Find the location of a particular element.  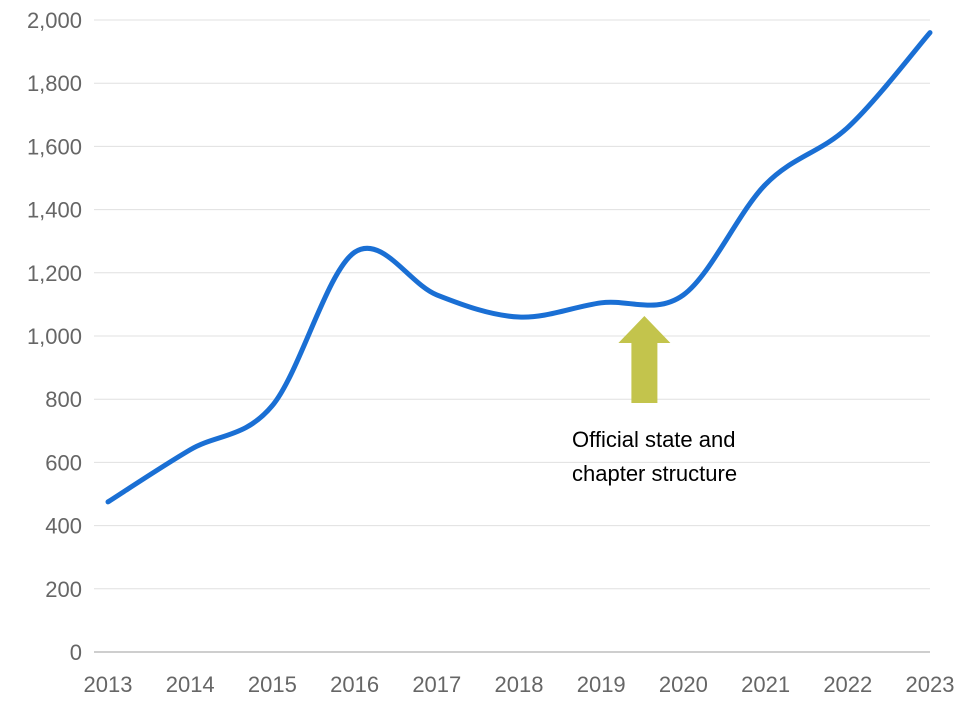

x-tick-label: 2016 is located at coordinates (354, 684).